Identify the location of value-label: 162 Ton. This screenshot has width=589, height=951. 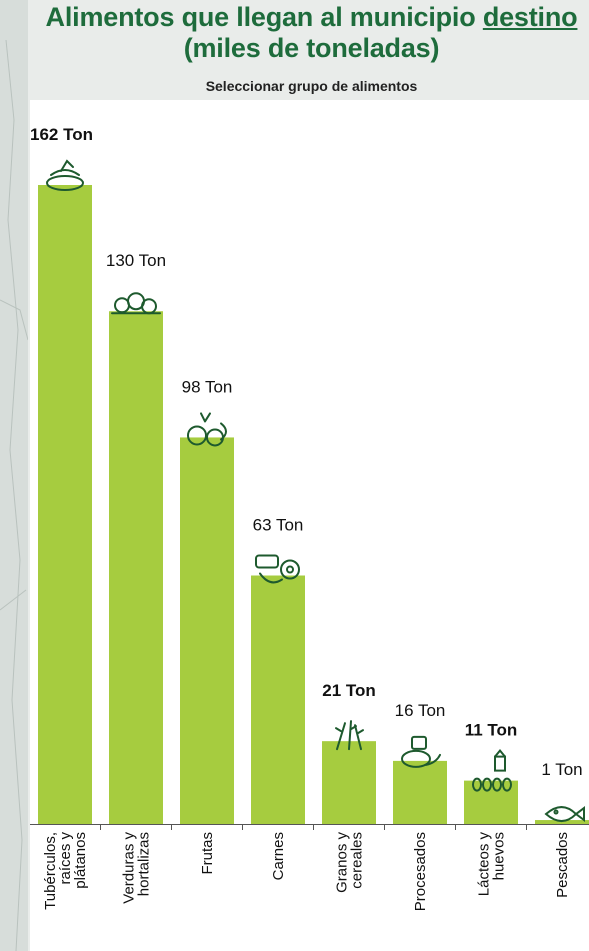
(61, 134).